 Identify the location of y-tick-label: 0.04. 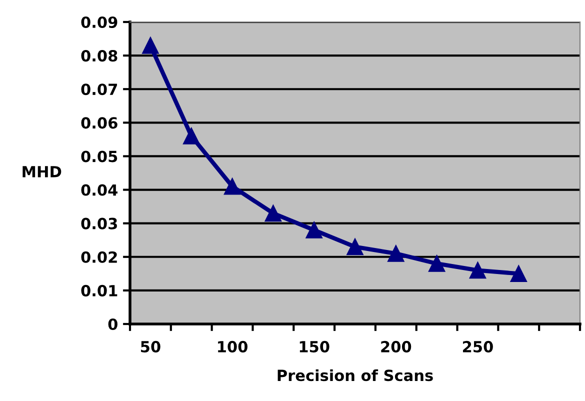
(99, 190).